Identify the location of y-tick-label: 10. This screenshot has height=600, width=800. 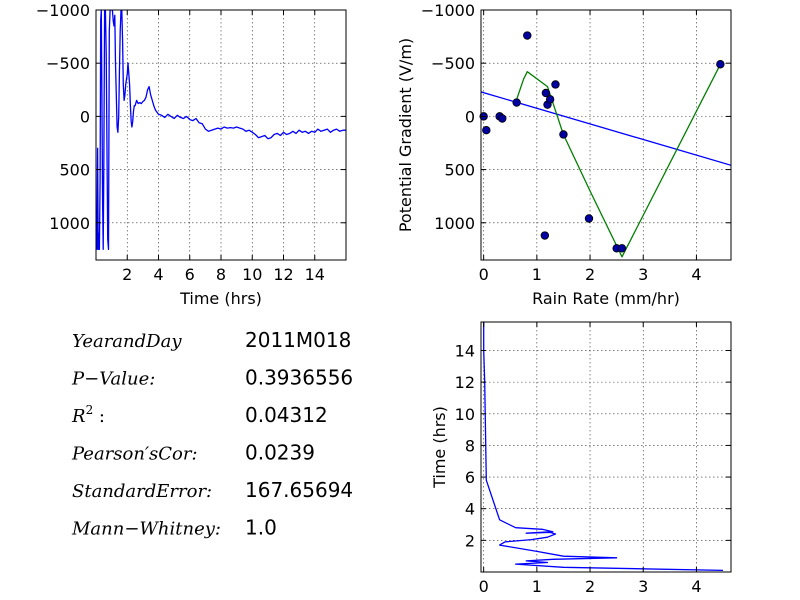
(465, 414).